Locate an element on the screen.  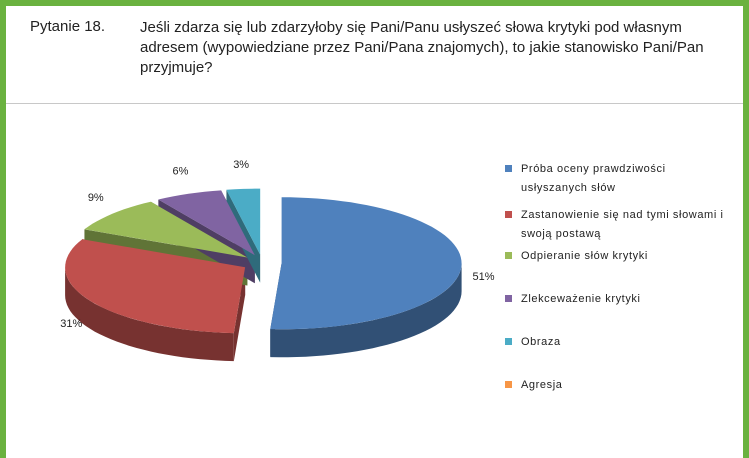
legend-item: Zlekceważenie krytyki is located at coordinates (617, 299).